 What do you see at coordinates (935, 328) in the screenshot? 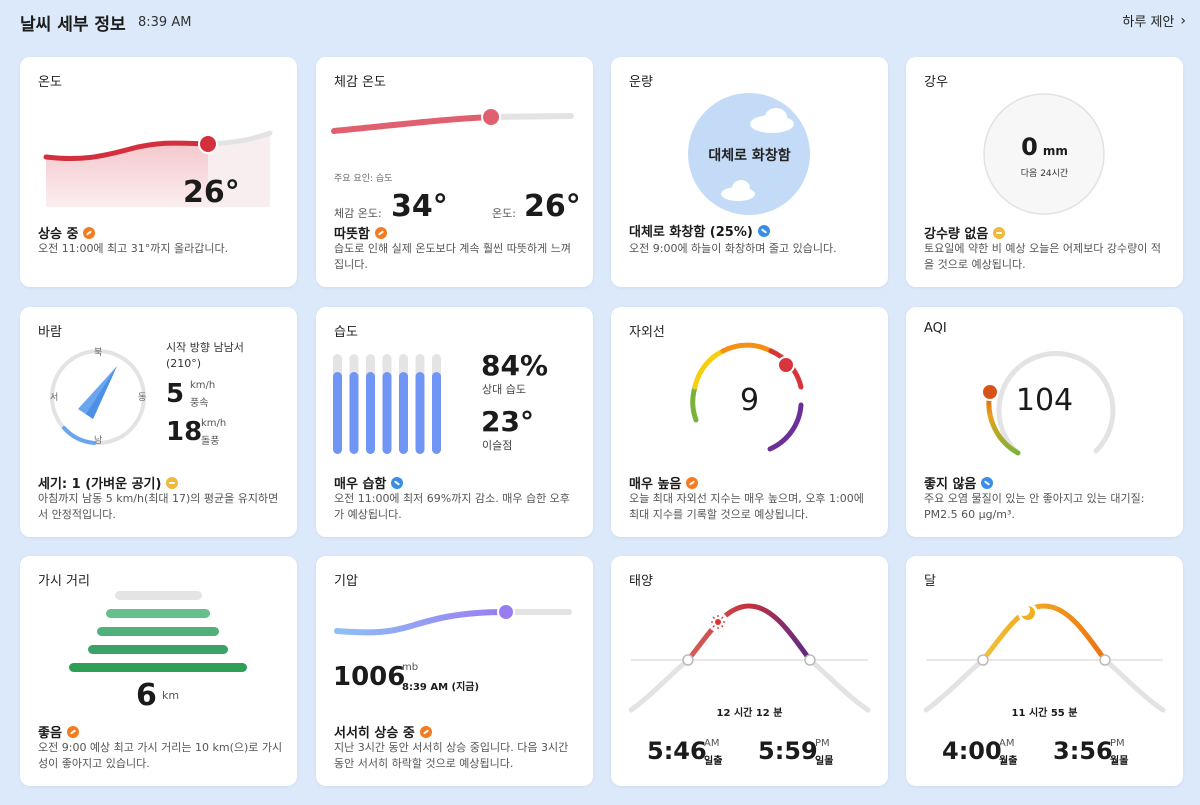
I see `card-title: AQI` at bounding box center [935, 328].